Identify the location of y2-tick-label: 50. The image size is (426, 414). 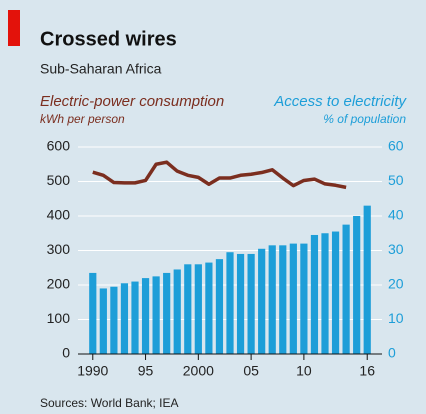
(396, 180).